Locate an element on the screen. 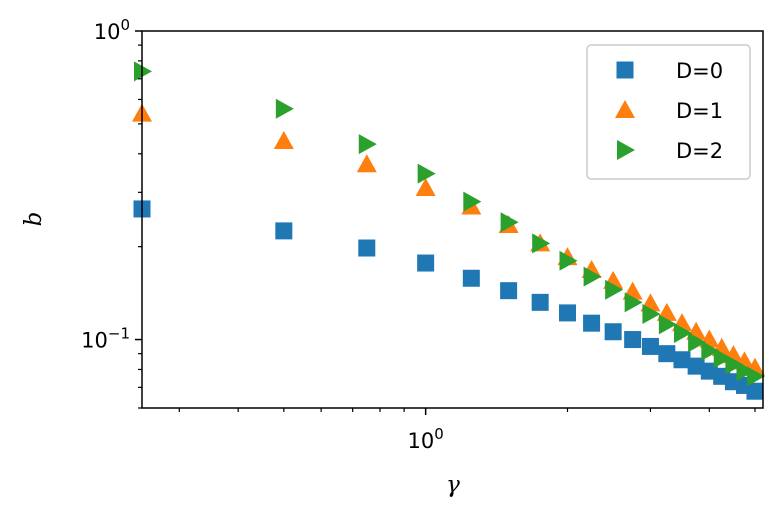  y-axis-label: b is located at coordinates (34, 219).